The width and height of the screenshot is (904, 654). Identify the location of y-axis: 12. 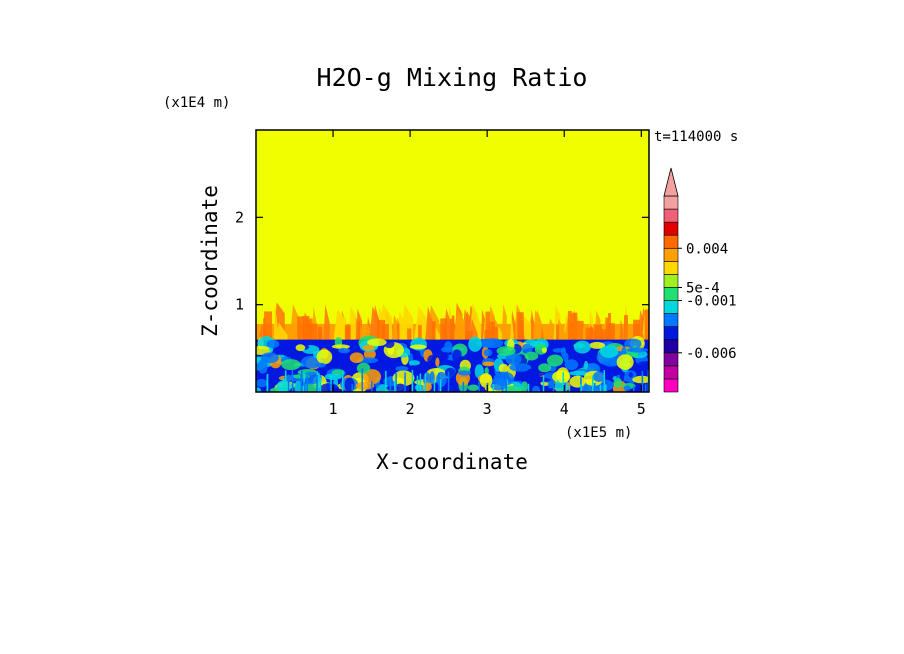
(442, 261).